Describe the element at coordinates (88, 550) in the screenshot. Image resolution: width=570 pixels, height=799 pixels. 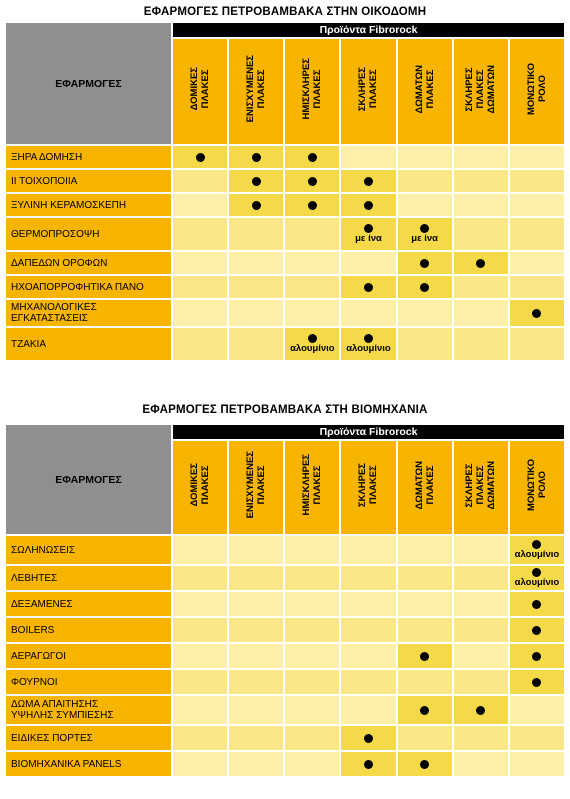
I see `application-label: ΣΩΛΗΝΩΣΕΙΣ` at that location.